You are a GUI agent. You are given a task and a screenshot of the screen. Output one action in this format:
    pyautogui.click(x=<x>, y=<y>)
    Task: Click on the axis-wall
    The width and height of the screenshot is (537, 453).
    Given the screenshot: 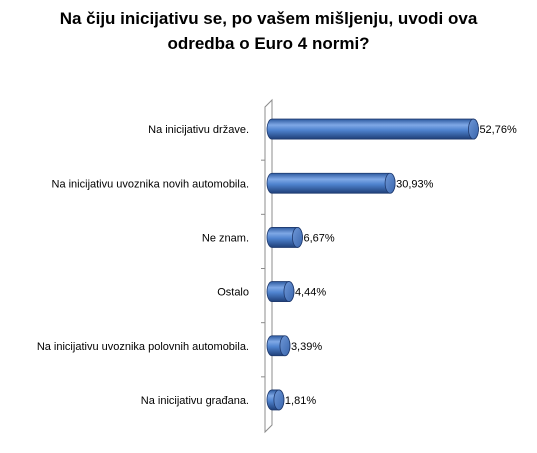 What is the action you would take?
    pyautogui.click(x=268, y=266)
    